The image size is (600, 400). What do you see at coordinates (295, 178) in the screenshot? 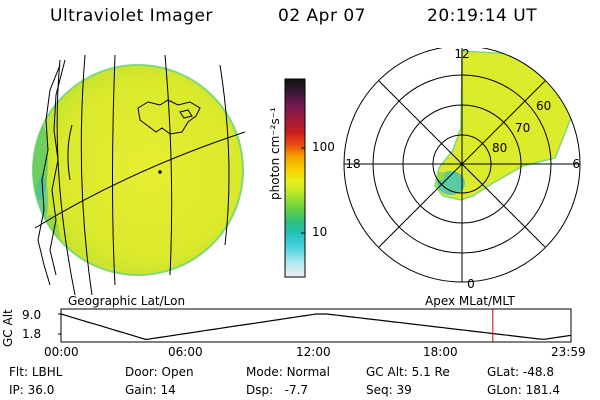
I see `colorbar` at bounding box center [295, 178].